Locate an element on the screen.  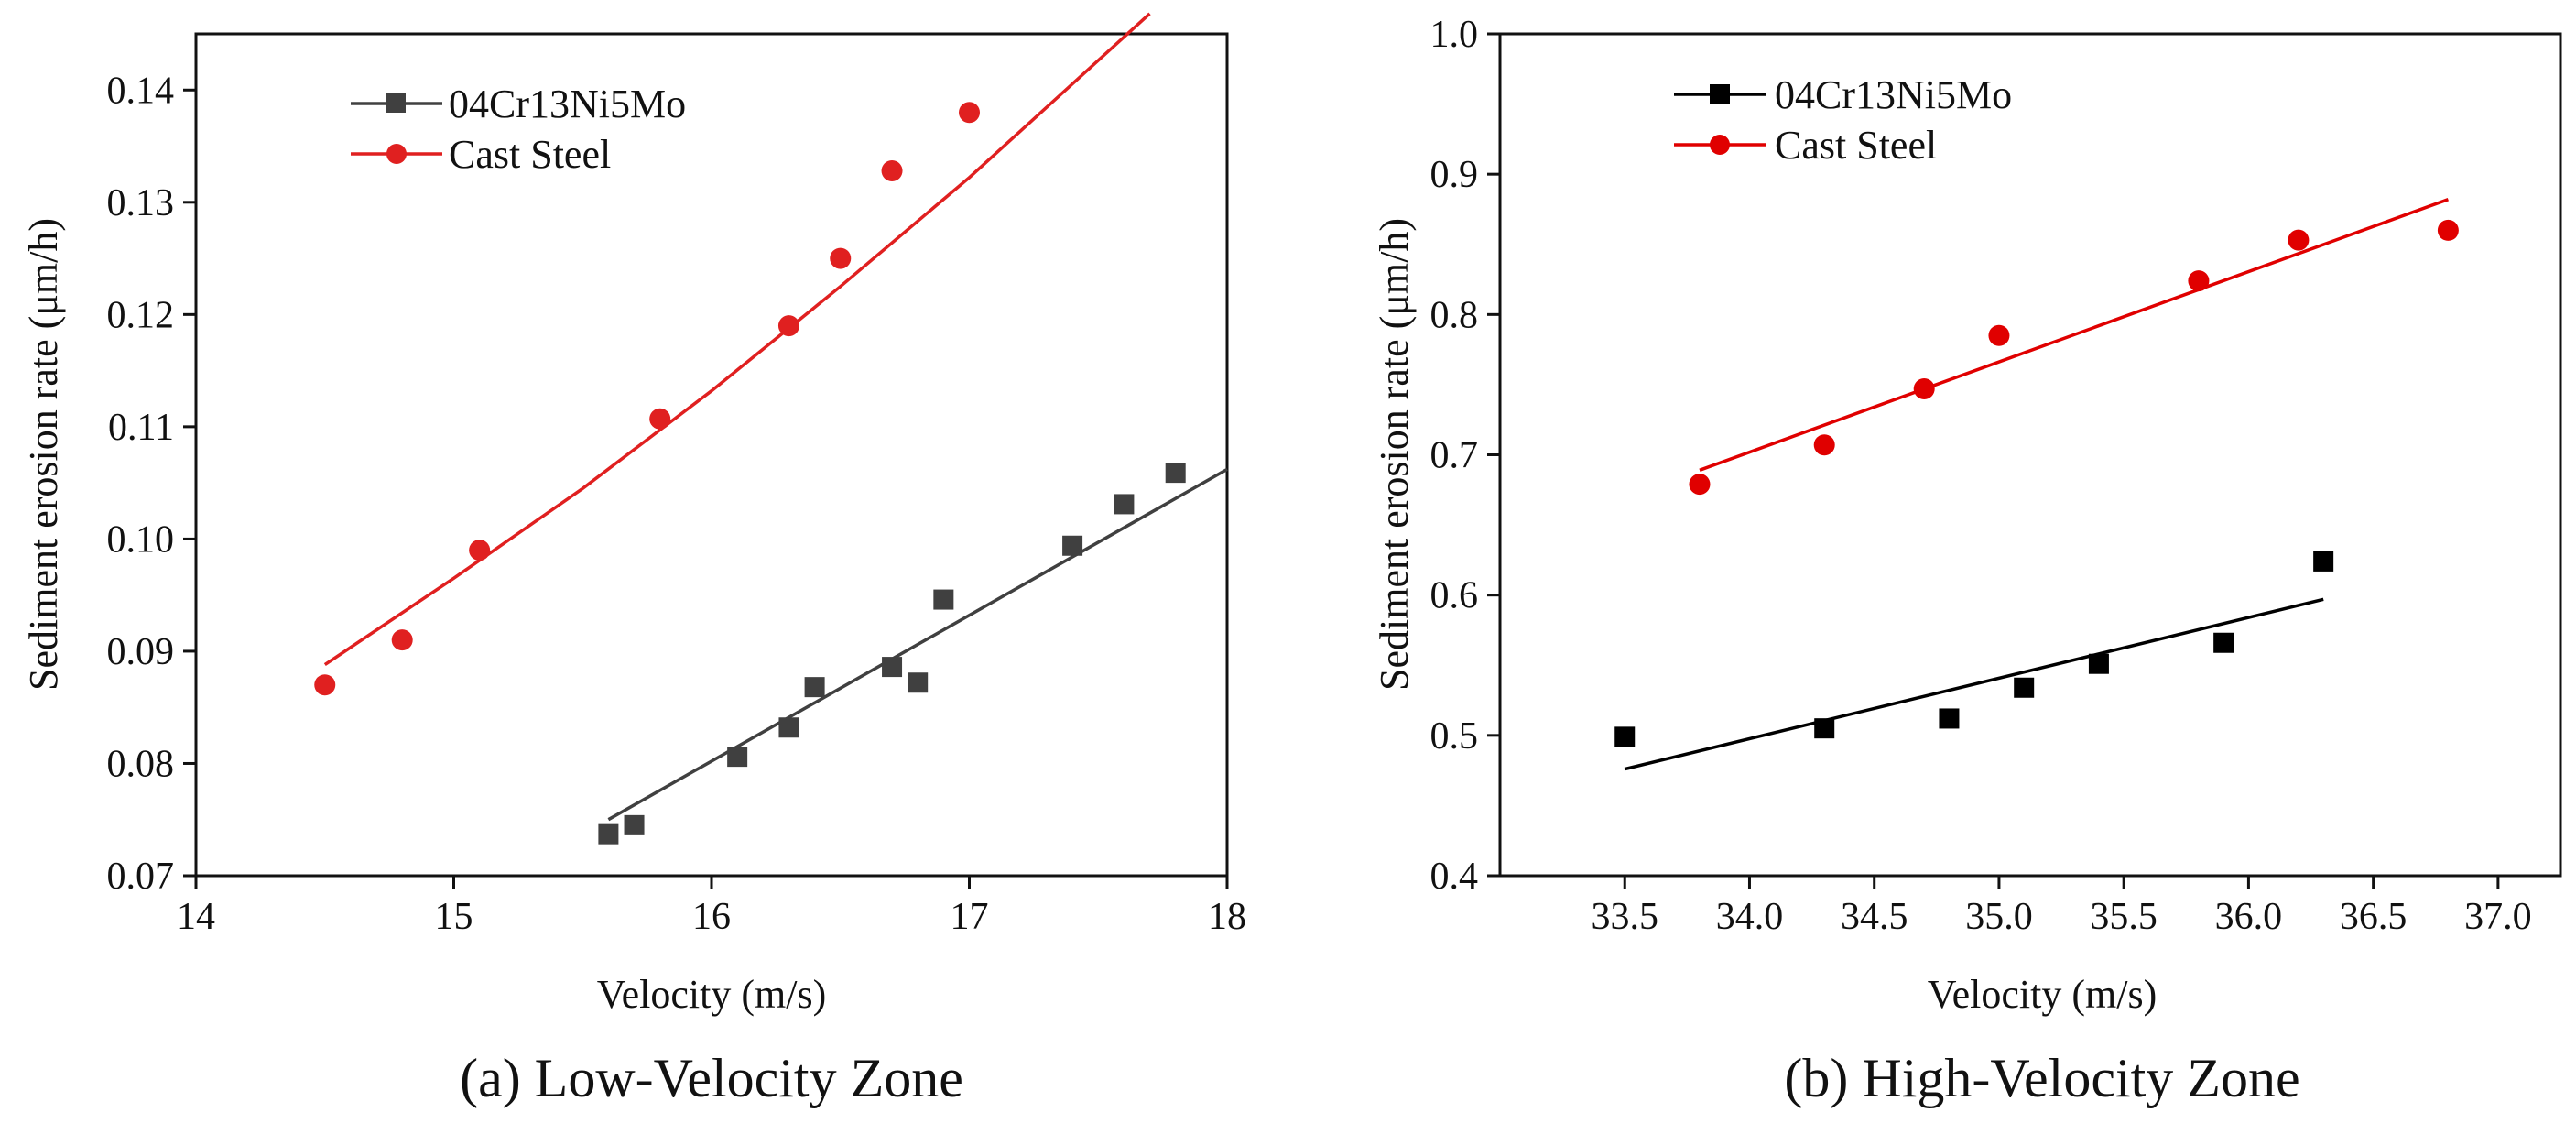
panel-b-xtick-label: 35.5 is located at coordinates (2124, 917).